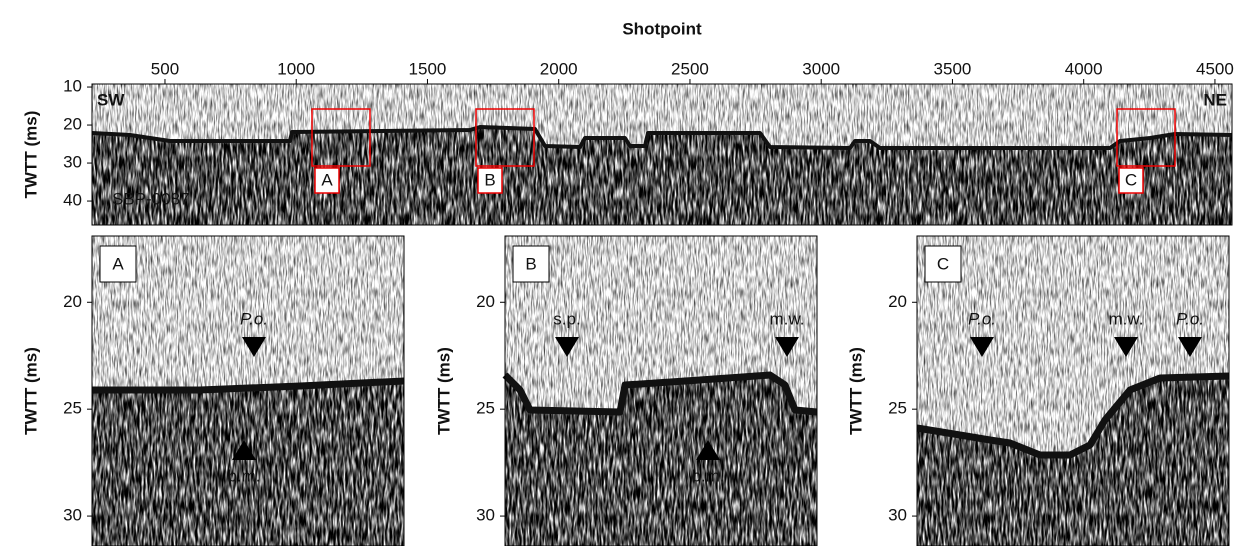  What do you see at coordinates (428, 68) in the screenshot?
I see `x-tick-label: 1500` at bounding box center [428, 68].